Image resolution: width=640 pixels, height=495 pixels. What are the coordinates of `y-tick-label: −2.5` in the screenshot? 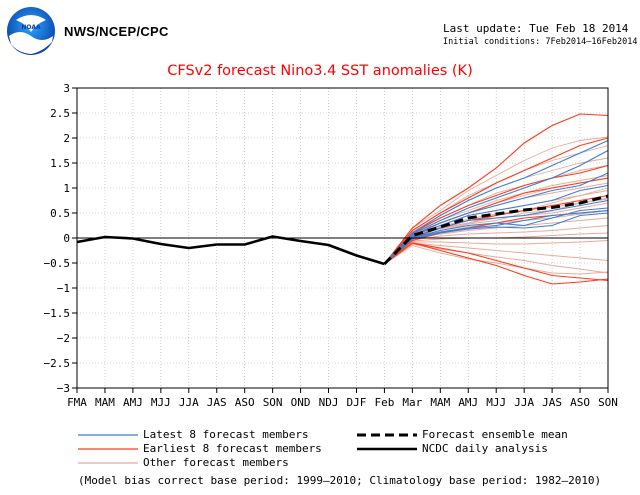 It's located at (57, 363).